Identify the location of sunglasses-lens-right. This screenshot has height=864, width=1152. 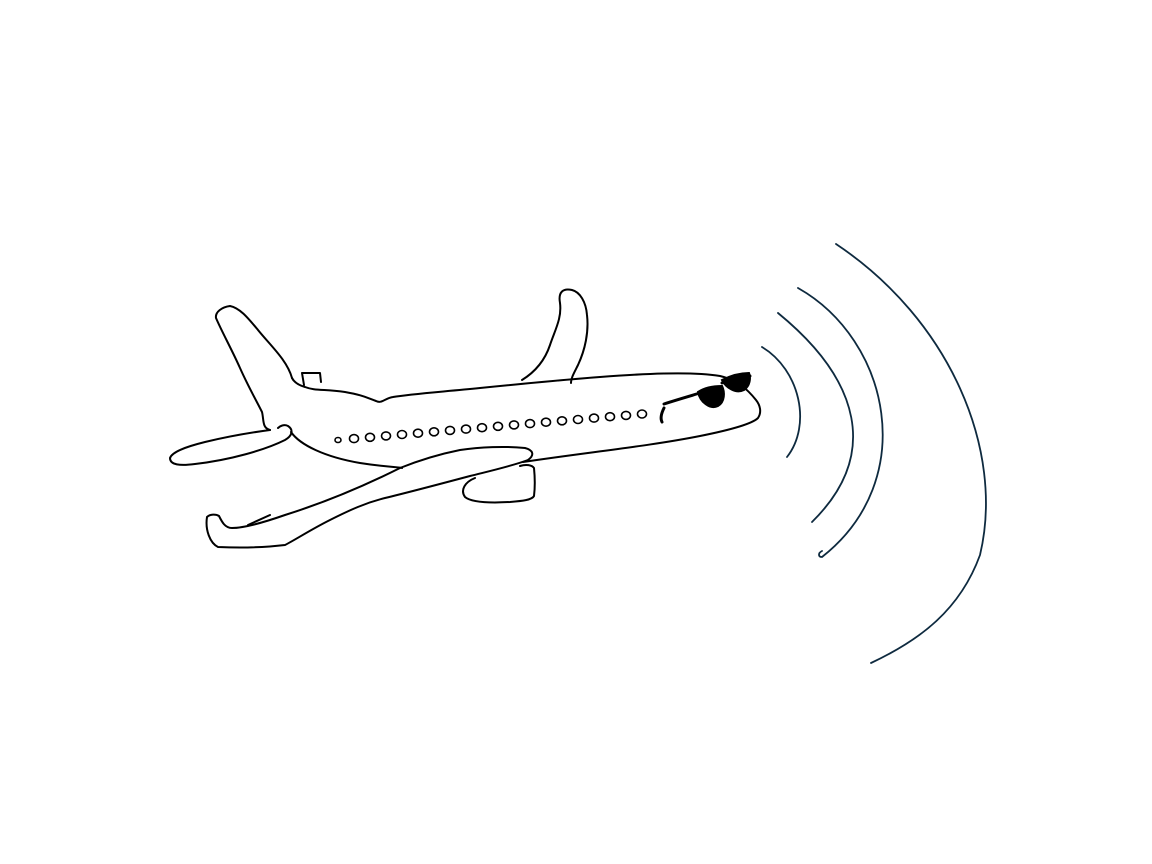
(735, 382).